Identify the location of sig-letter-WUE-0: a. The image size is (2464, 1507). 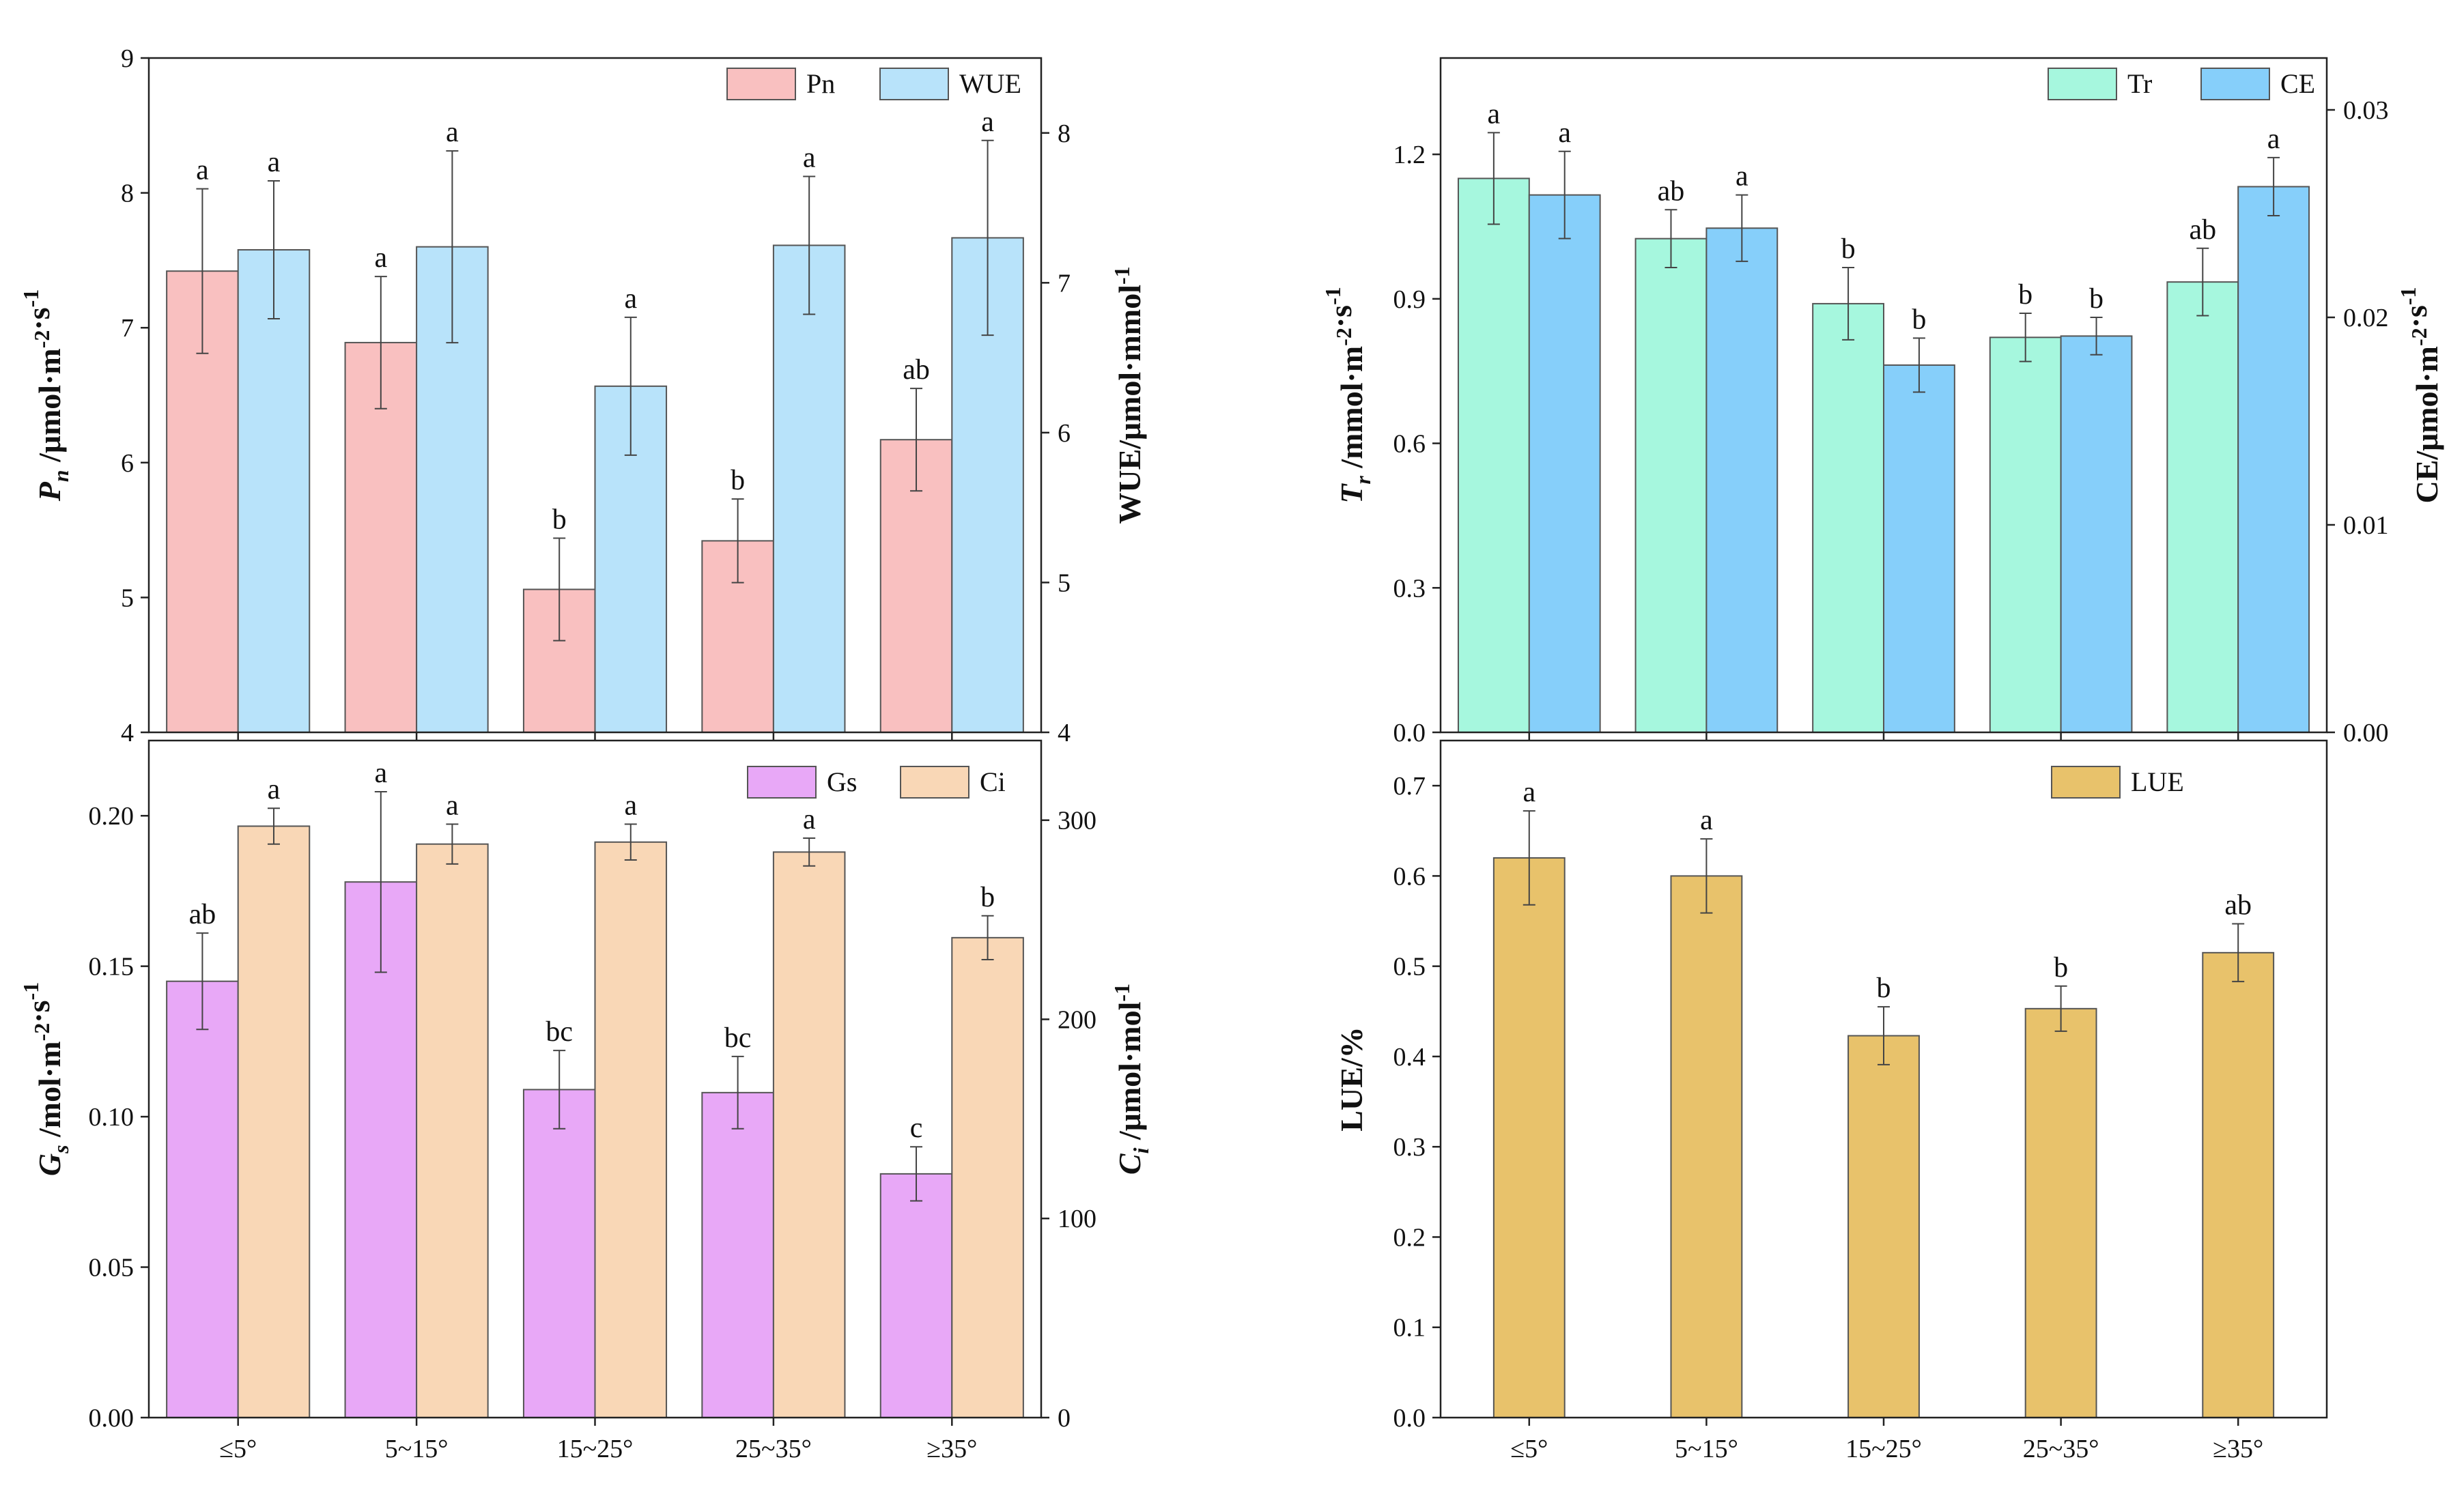
(274, 162).